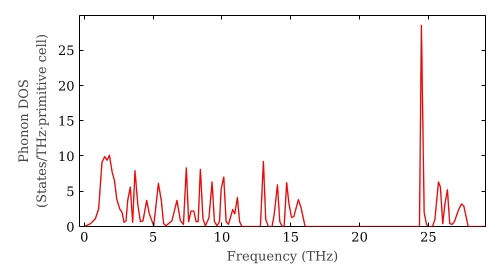  What do you see at coordinates (359, 238) in the screenshot?
I see `x-tick-label: 20` at bounding box center [359, 238].